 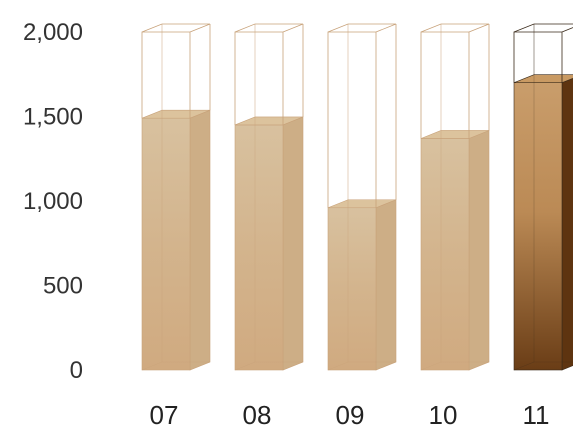 I want to click on x-tick-label: 08, so click(x=257, y=413).